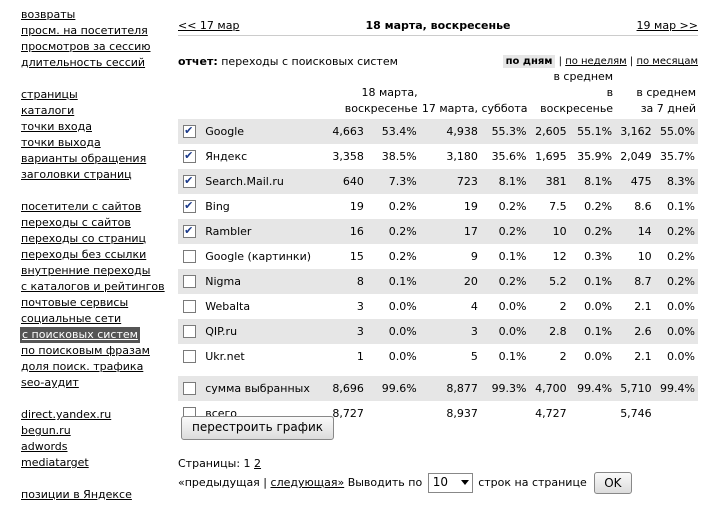 The width and height of the screenshot is (705, 519). I want to click on ok-button: OK, so click(613, 483).